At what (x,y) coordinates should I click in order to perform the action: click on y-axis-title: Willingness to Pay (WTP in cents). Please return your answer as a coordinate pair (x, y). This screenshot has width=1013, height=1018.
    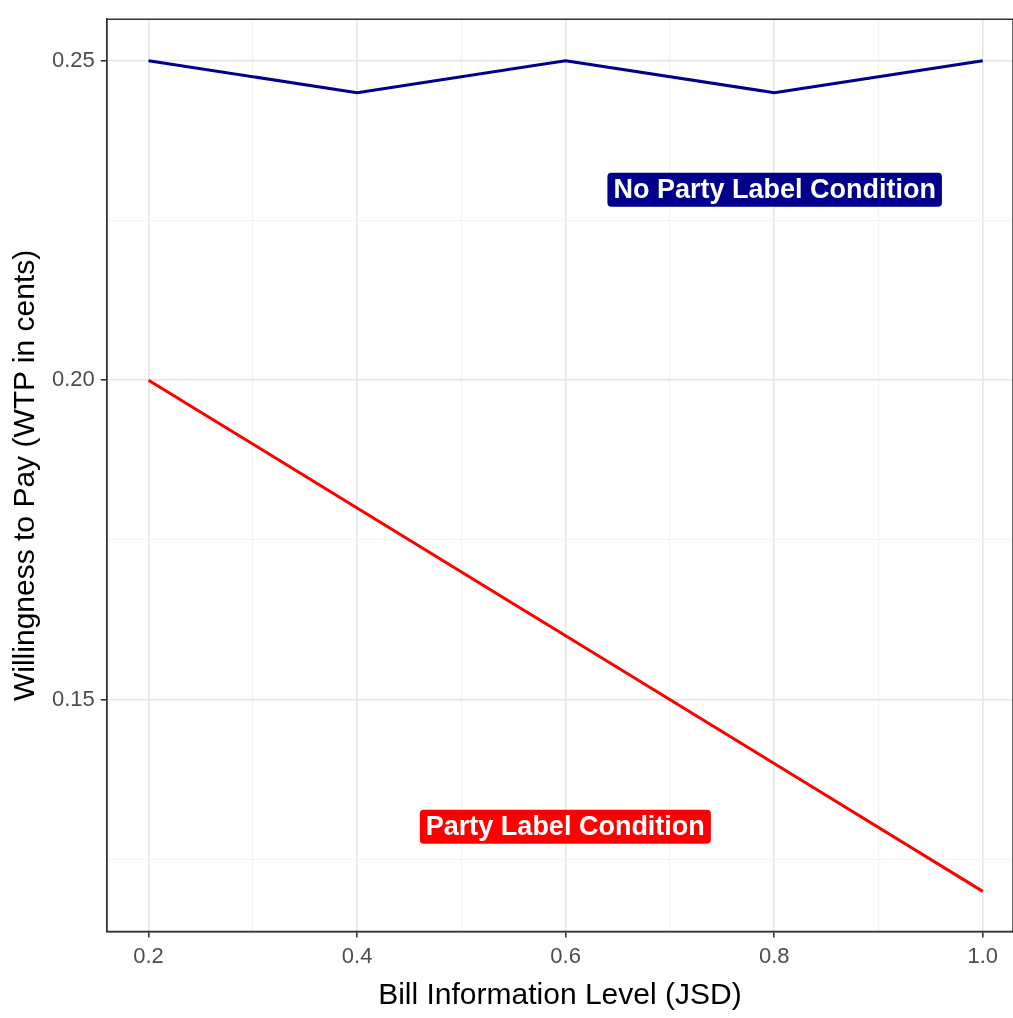
    Looking at the image, I should click on (24, 475).